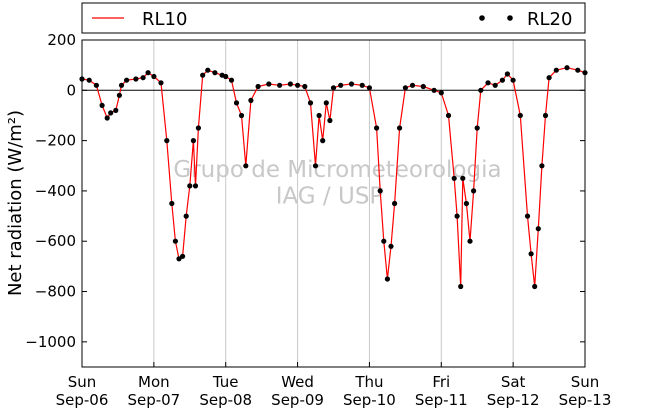 The width and height of the screenshot is (650, 409). What do you see at coordinates (441, 382) in the screenshot?
I see `x-tick-day-5: Fri` at bounding box center [441, 382].